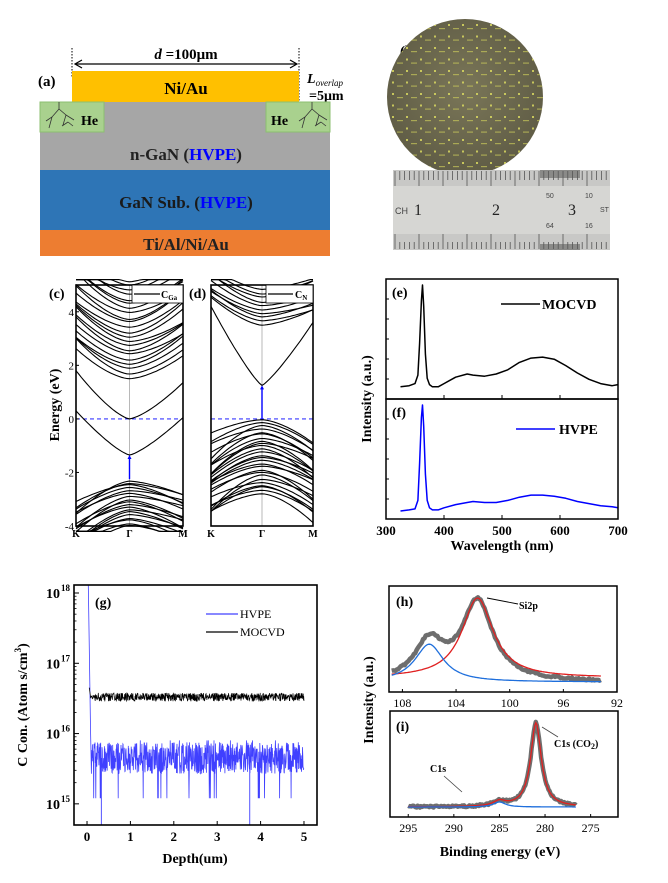 This screenshot has height=883, width=668. I want to click on panel-c-label: (c), so click(57, 294).